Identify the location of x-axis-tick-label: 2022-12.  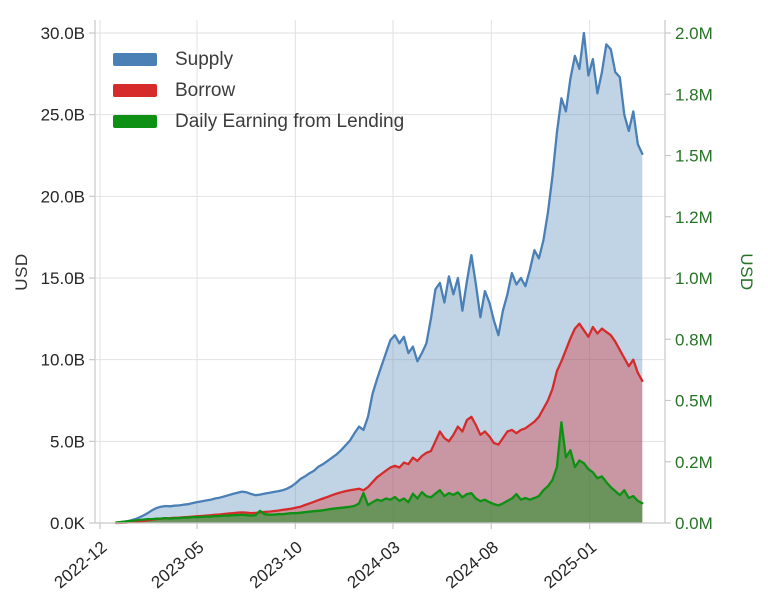
(81, 565).